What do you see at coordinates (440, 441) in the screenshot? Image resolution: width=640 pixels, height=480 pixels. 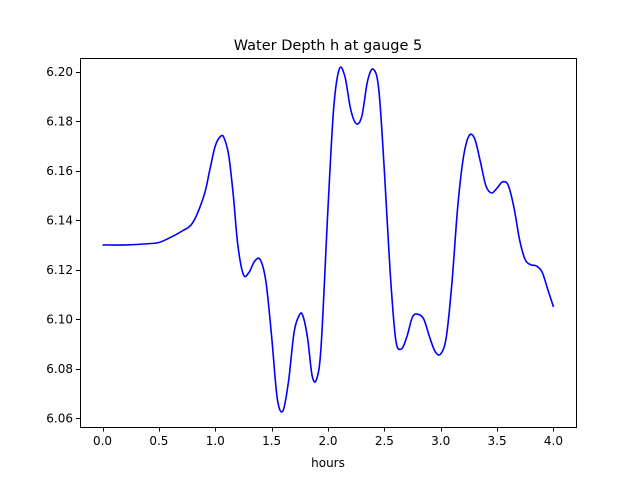 I see `x-tick-label: 3.0` at bounding box center [440, 441].